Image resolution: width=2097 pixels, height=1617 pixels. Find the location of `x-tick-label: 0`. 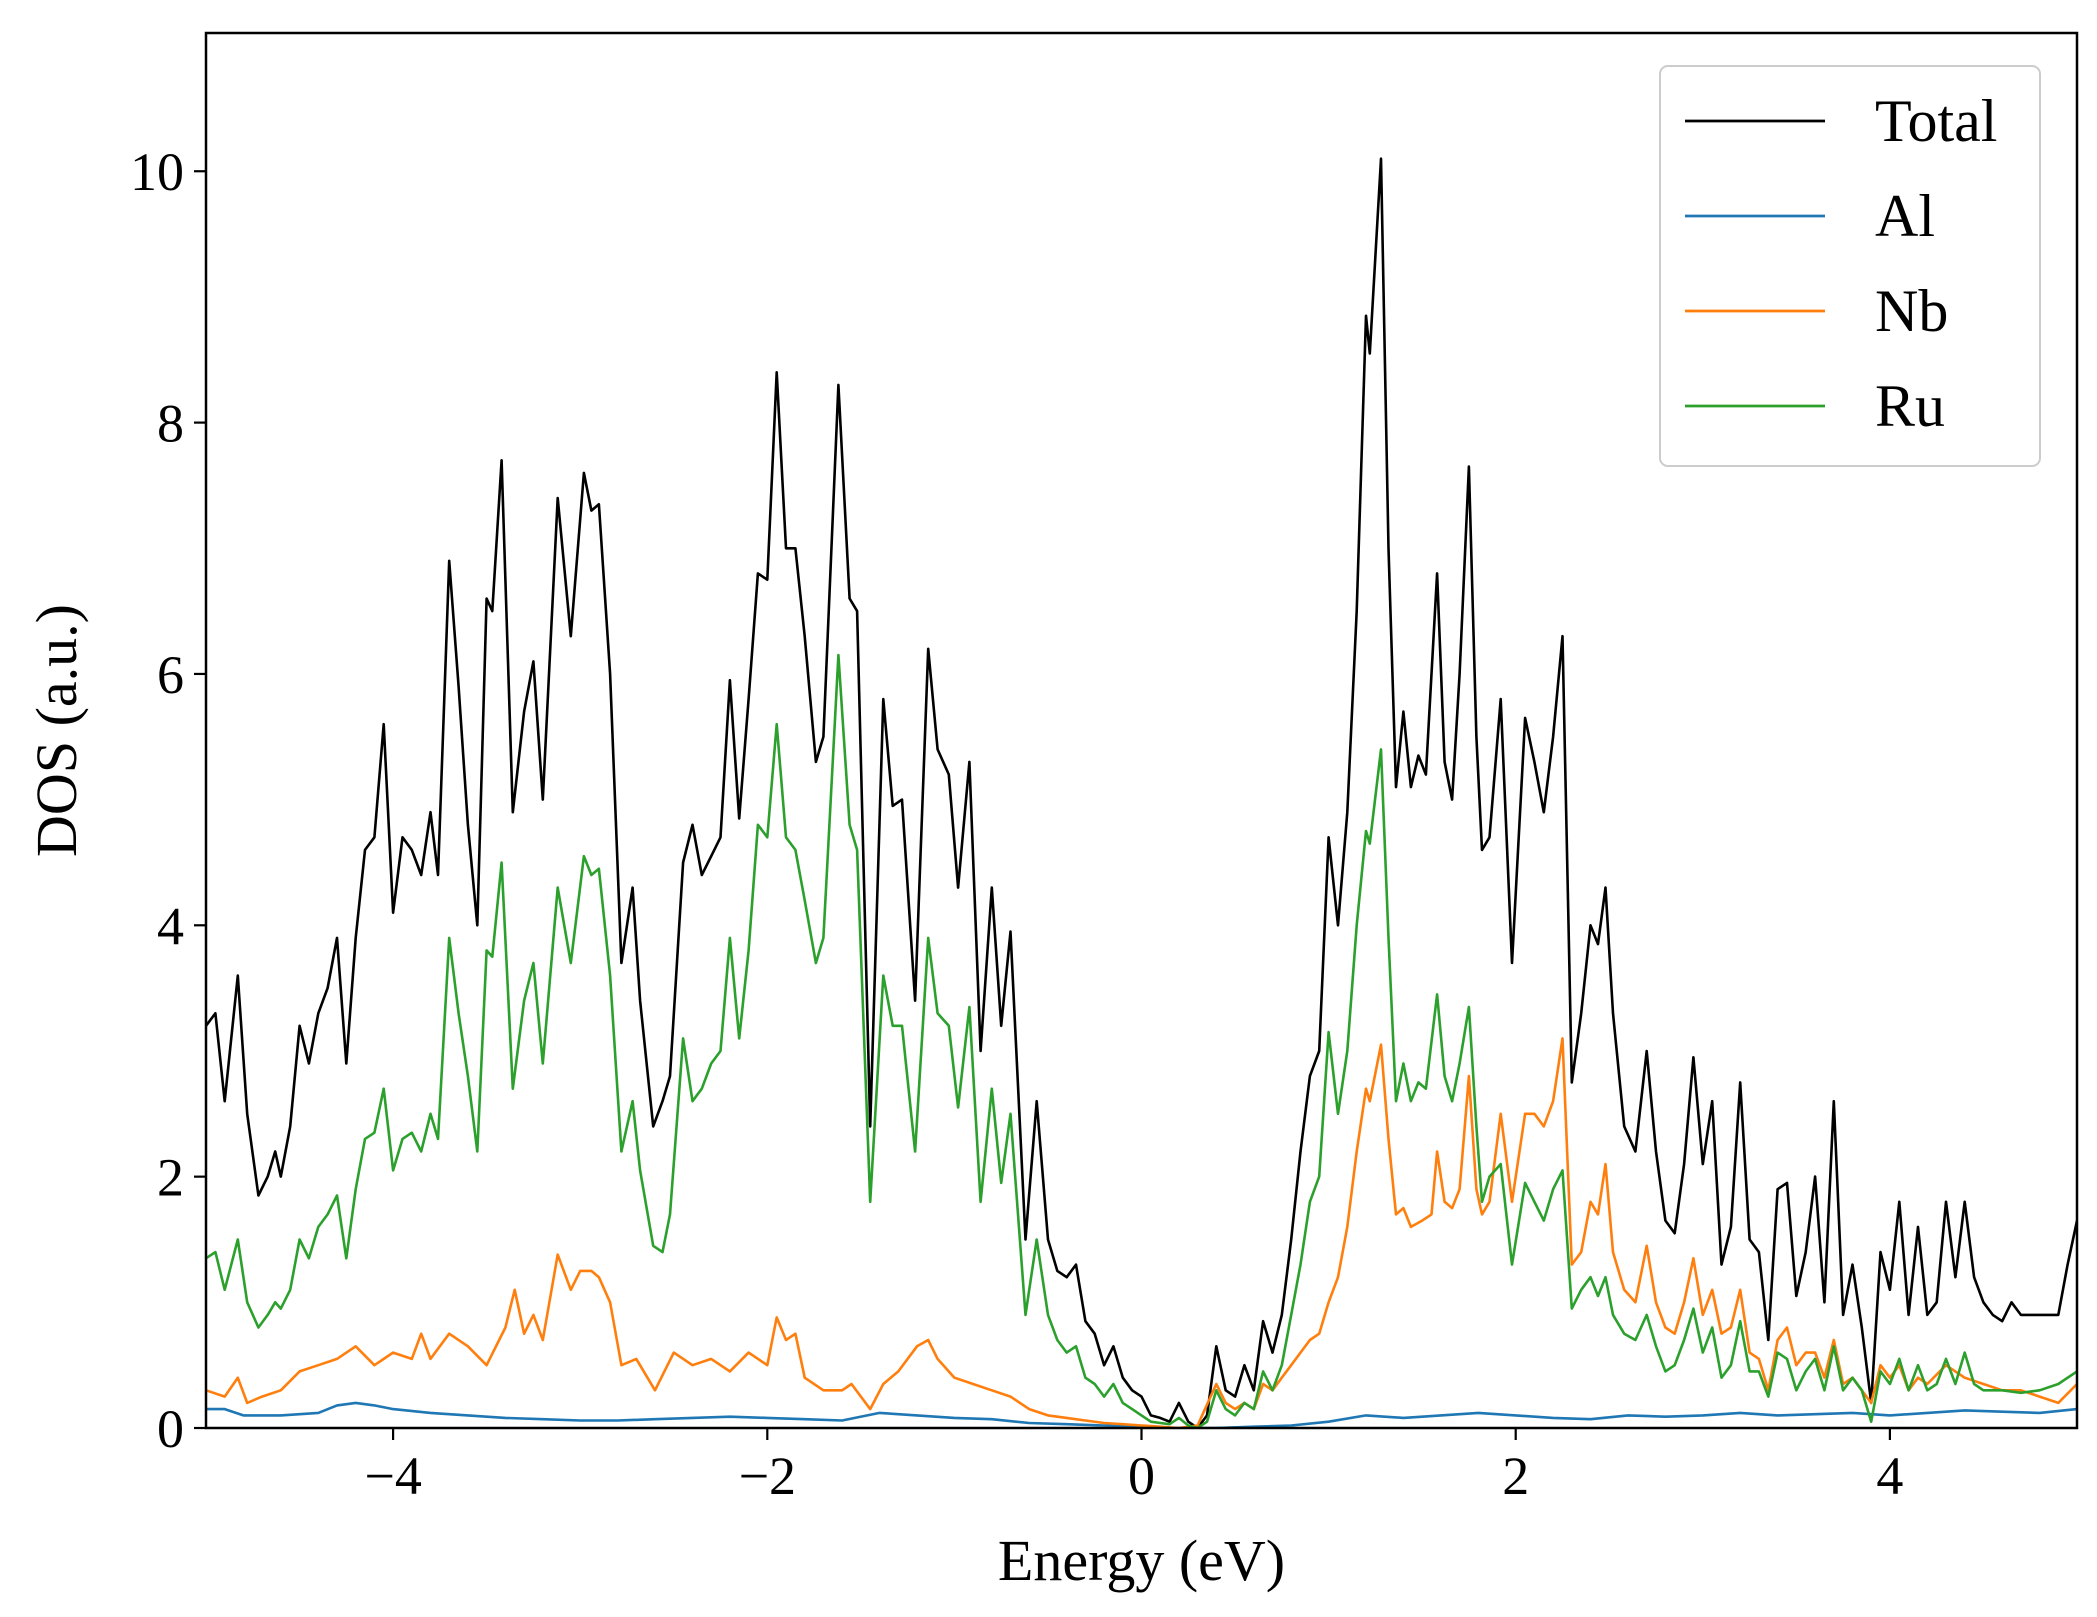

x-tick-label: 0 is located at coordinates (1141, 1476).